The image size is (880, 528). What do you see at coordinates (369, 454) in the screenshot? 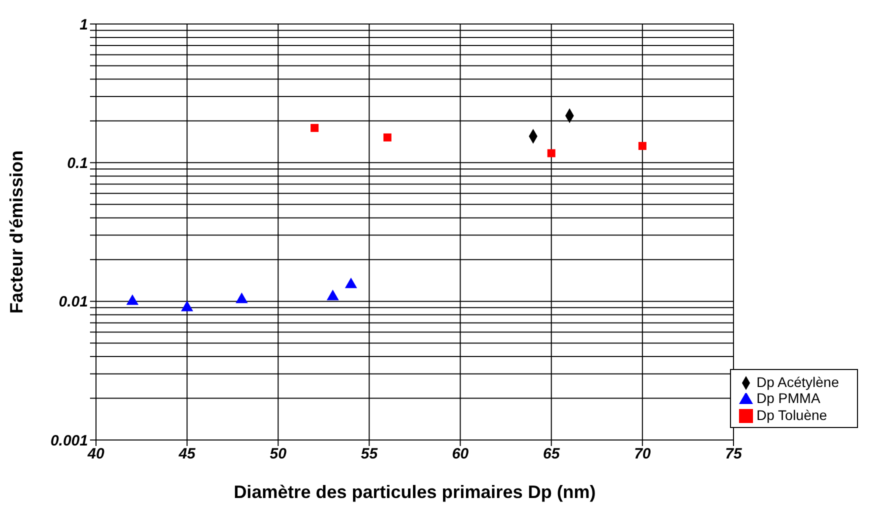
I see `x-tick-label: 55` at bounding box center [369, 454].